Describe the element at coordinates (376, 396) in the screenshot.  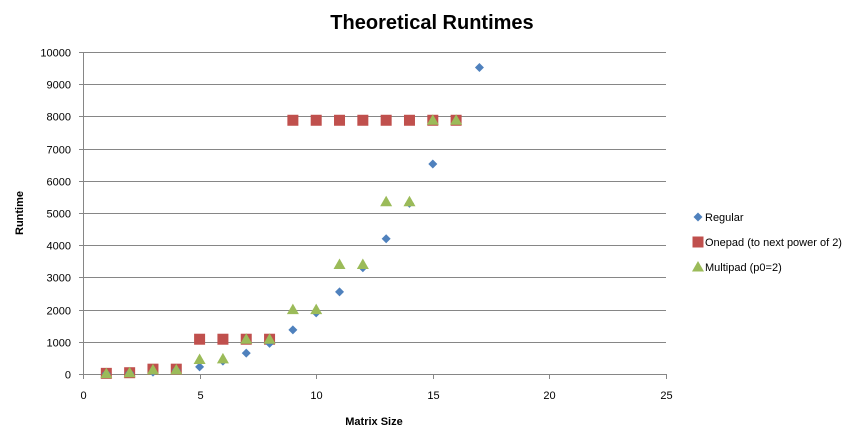
I see `x-axis-ticks: 0 5 10 15 20 25` at that location.